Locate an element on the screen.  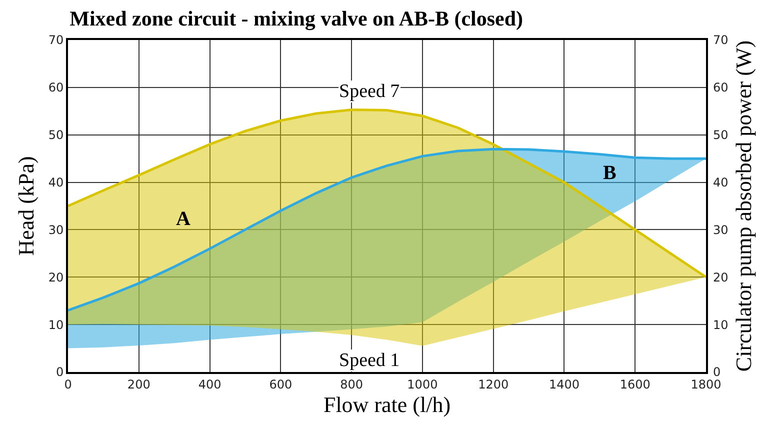
y-tick-label: 50 is located at coordinates (56, 135).